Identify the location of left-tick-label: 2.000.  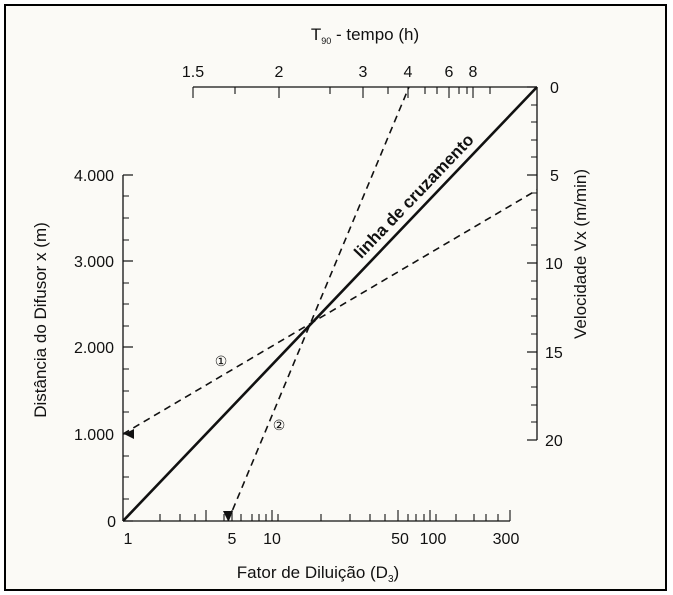
(94, 348).